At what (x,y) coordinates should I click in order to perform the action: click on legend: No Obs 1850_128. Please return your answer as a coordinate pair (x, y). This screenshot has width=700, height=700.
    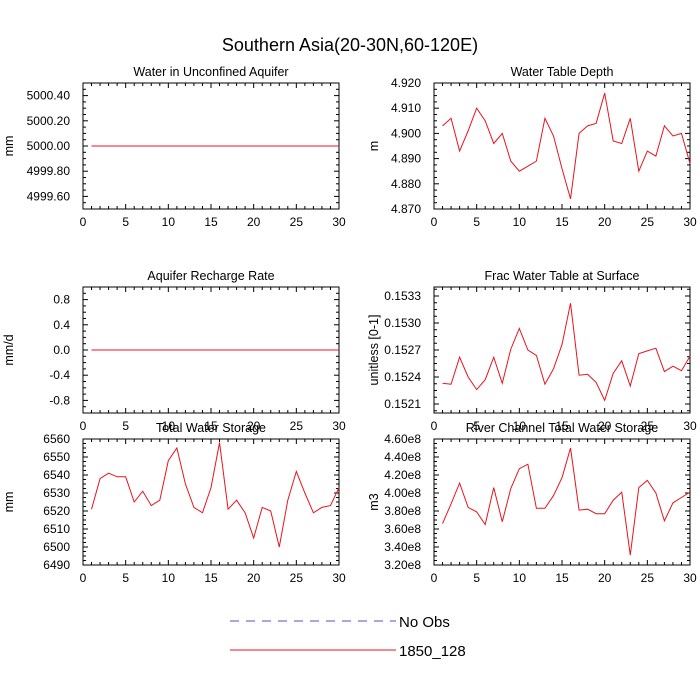
    Looking at the image, I should click on (348, 637).